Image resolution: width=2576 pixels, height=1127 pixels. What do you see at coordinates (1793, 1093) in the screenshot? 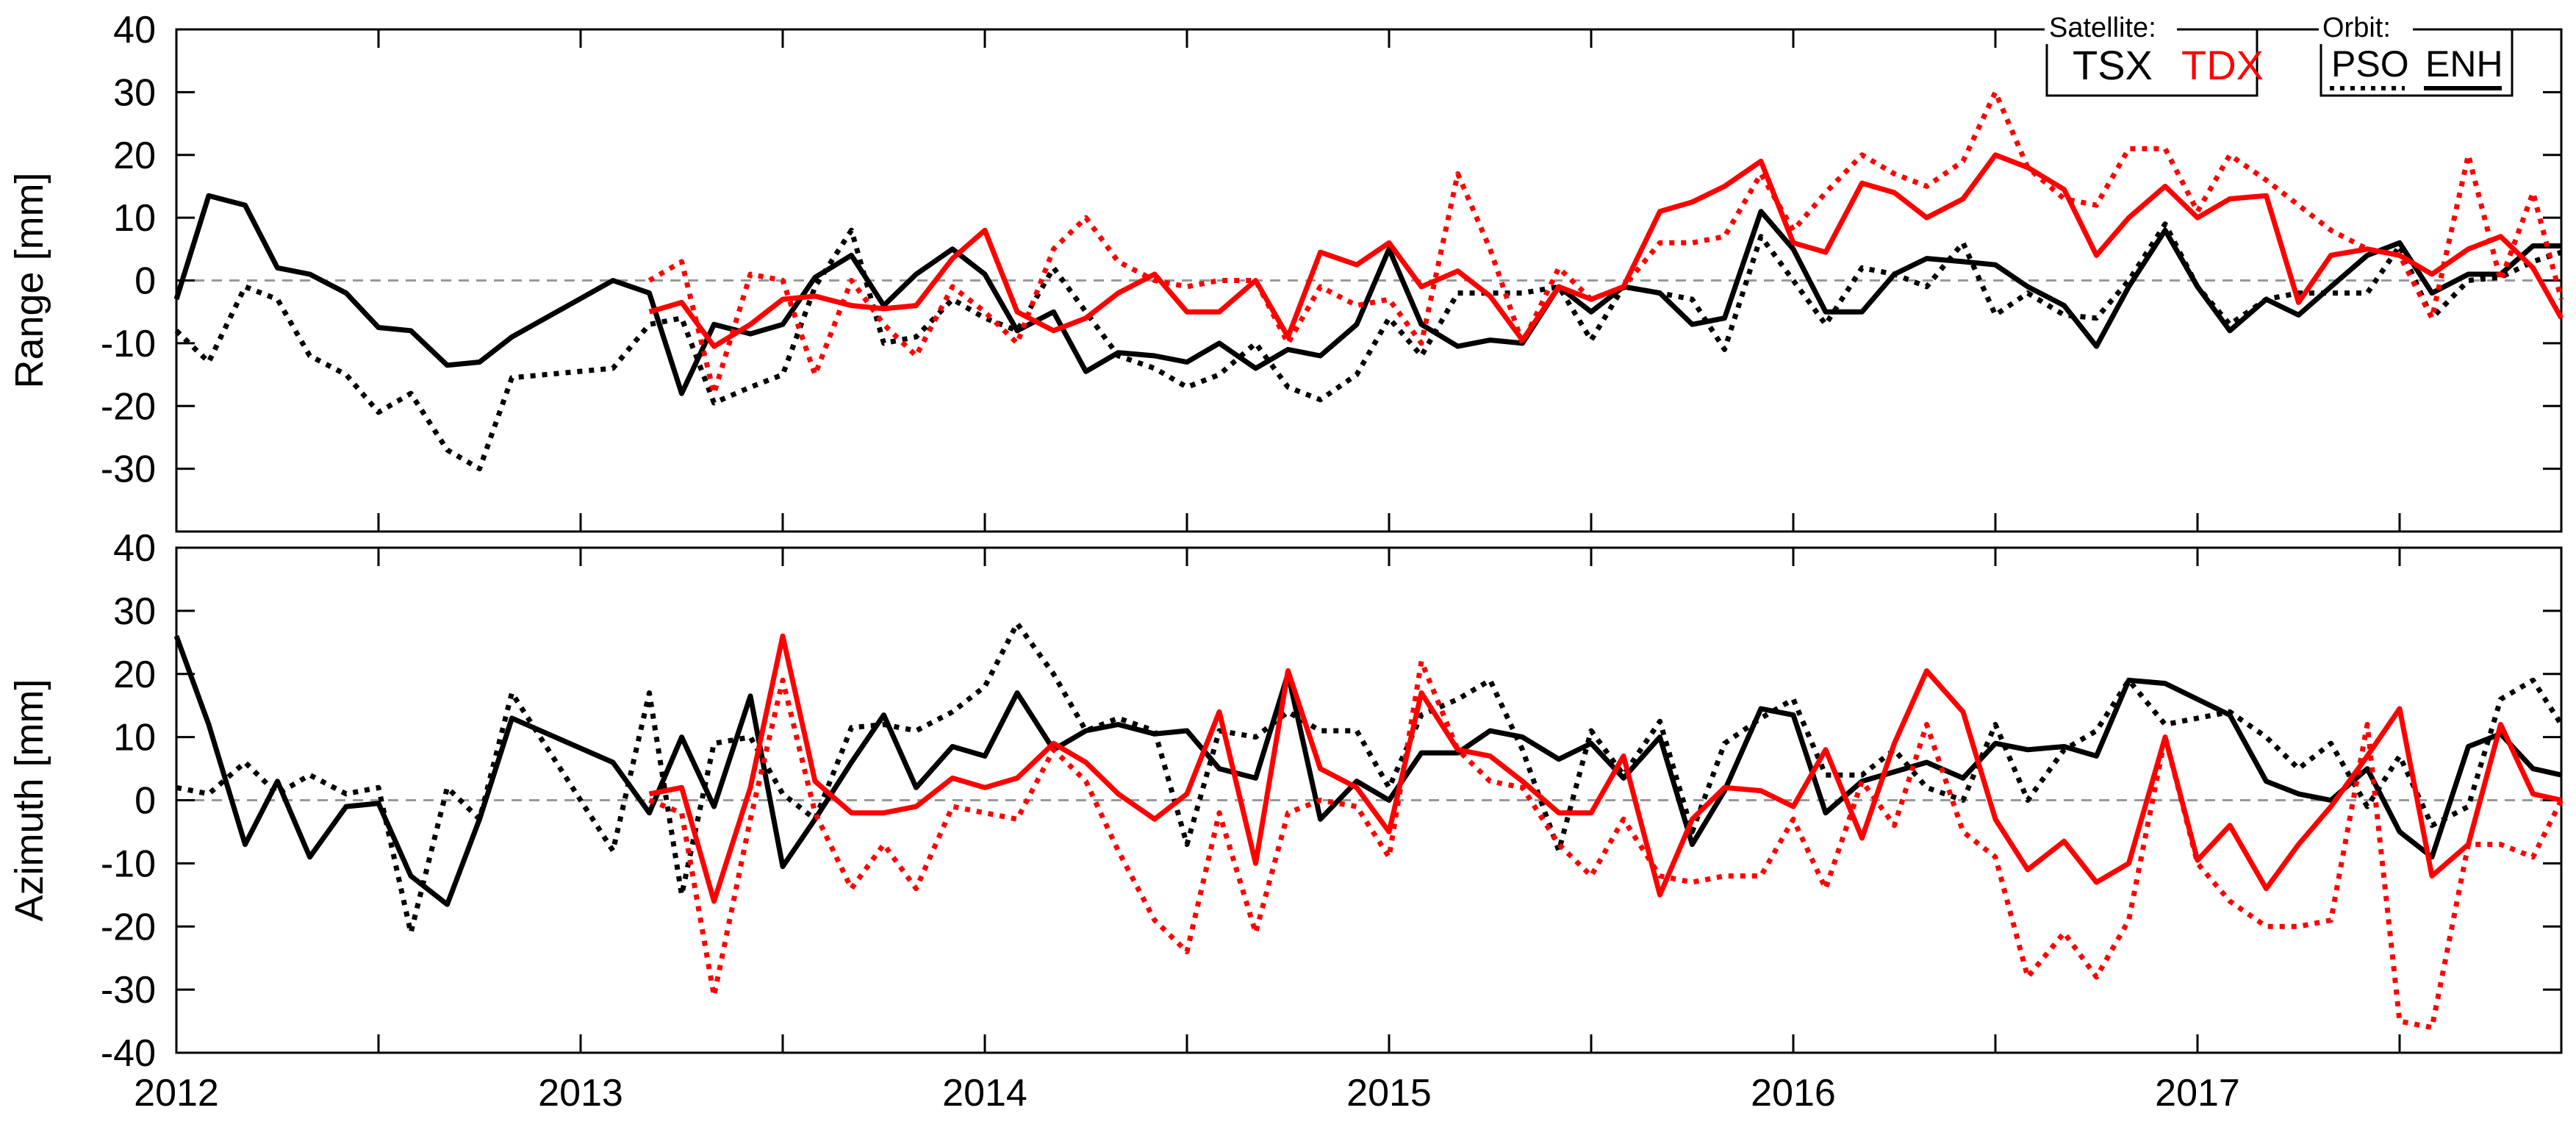
I see `x-tick-label: 2016` at bounding box center [1793, 1093].